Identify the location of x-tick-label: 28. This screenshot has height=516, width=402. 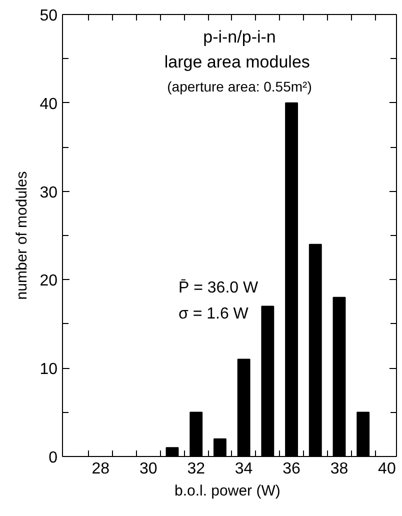
(101, 469).